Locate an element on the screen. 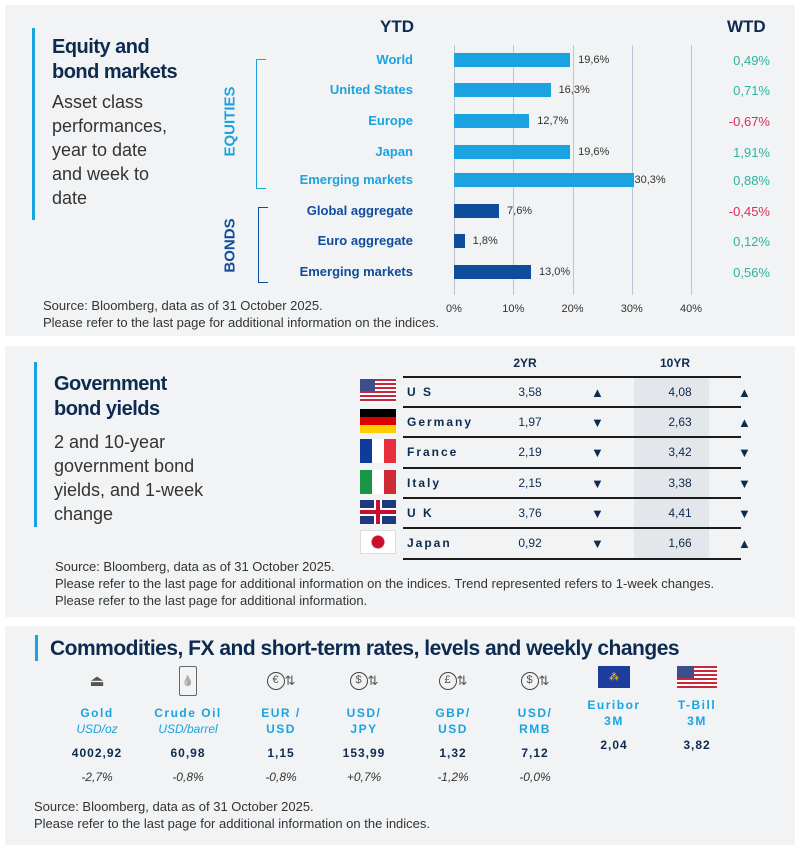 This screenshot has width=800, height=850. value-label: 1,8% is located at coordinates (485, 241).